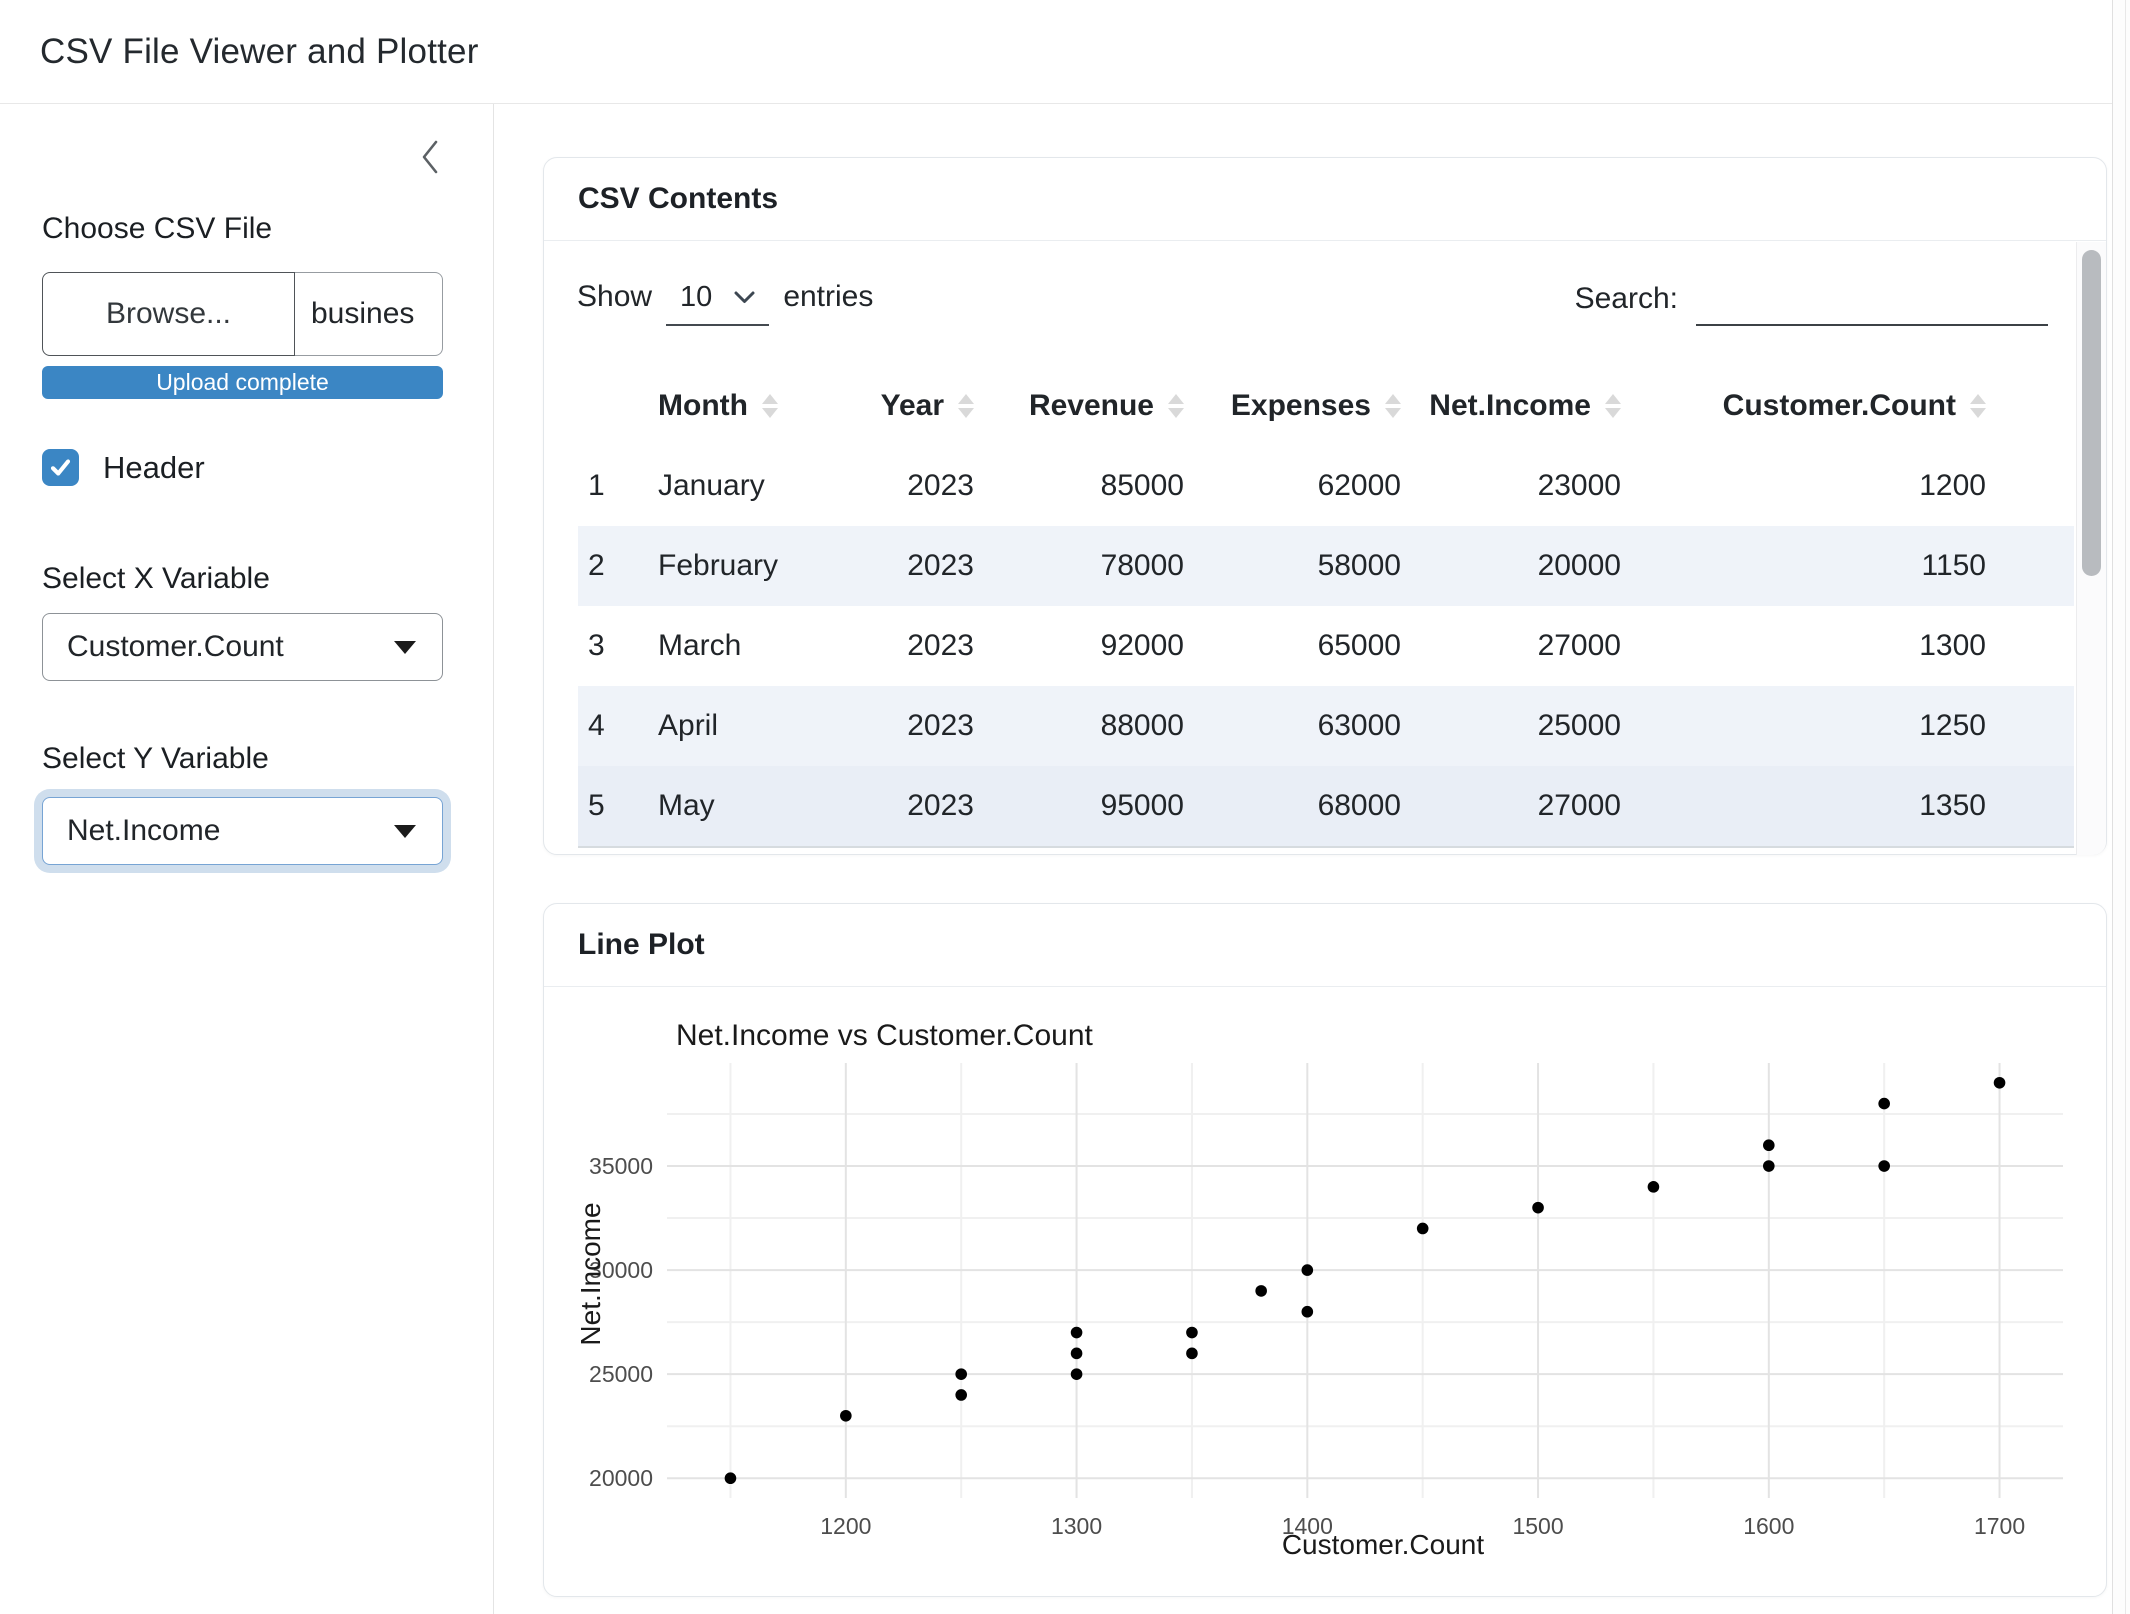  I want to click on table-cell: 25000, so click(1579, 725).